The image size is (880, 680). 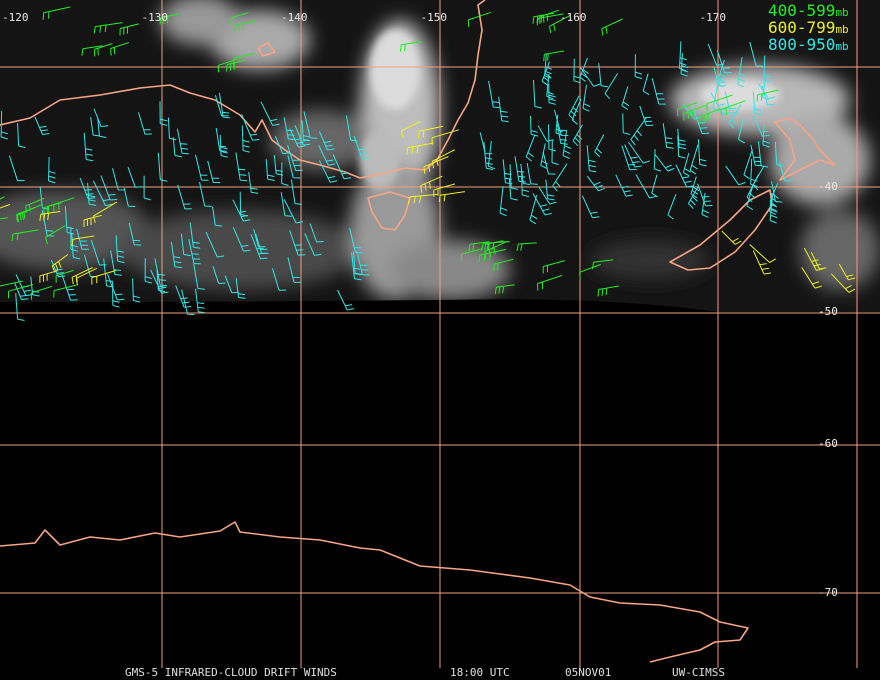 I want to click on footer-time: 18:00 UTC, so click(x=480, y=672).